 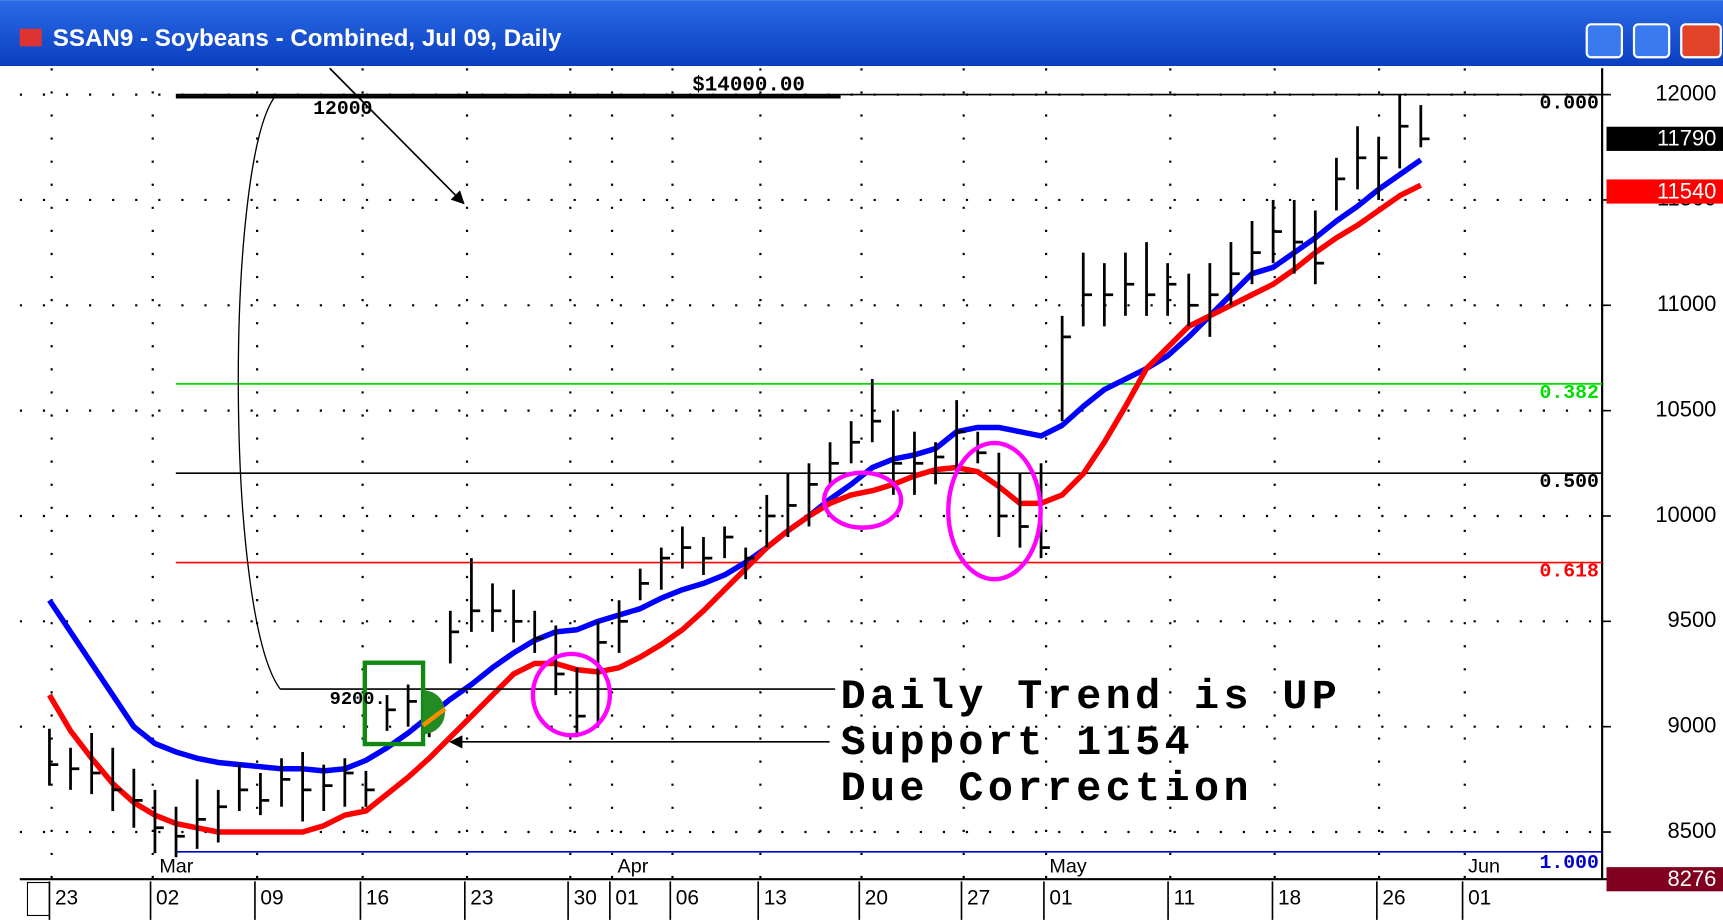 I want to click on marker, so click(x=434, y=717).